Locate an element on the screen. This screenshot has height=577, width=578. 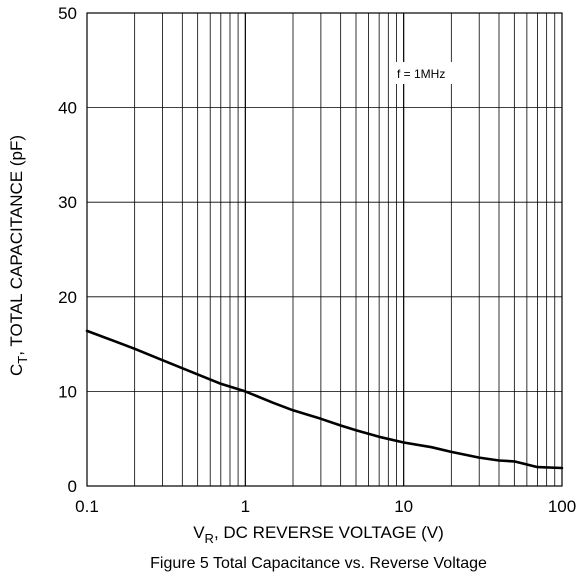
x-tick-label: 10 is located at coordinates (403, 506).